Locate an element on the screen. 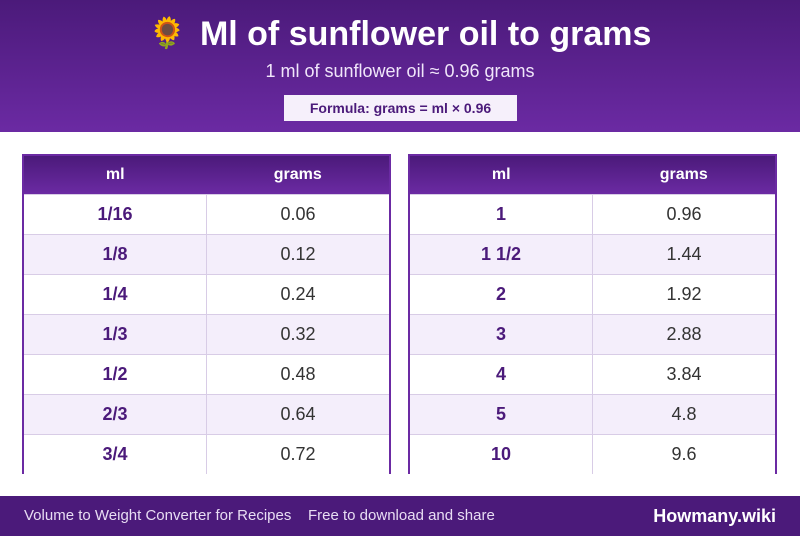 This screenshot has height=536, width=800. grams-cell: 0.64 is located at coordinates (298, 414).